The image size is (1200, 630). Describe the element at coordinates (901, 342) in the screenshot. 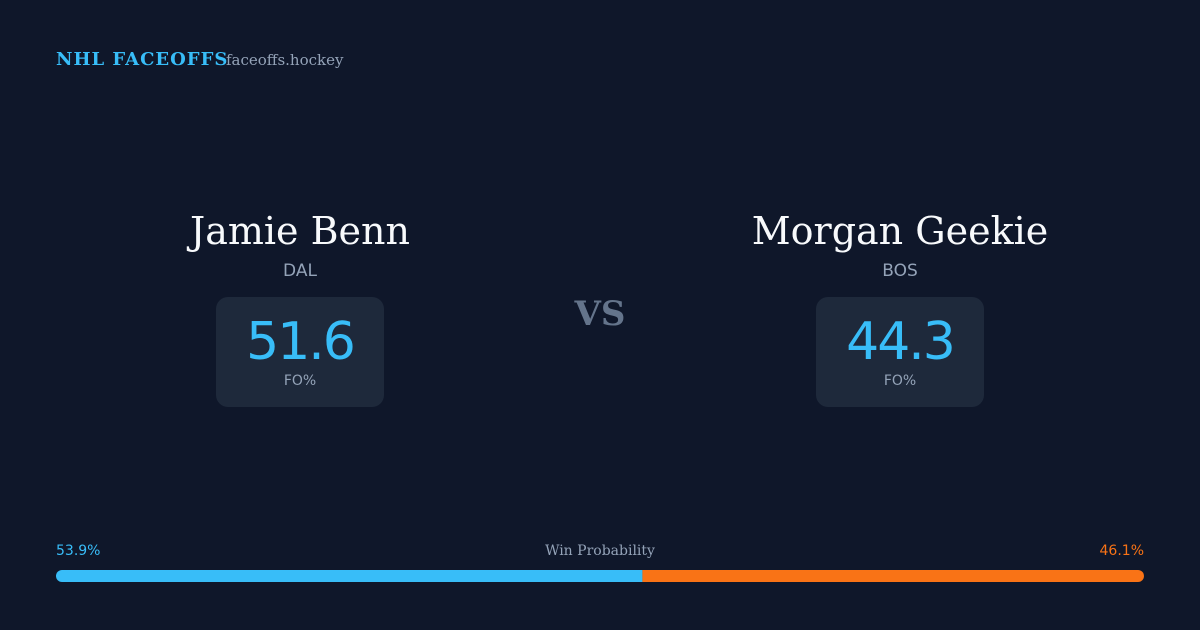

I see `fo-value: 44.3` at that location.